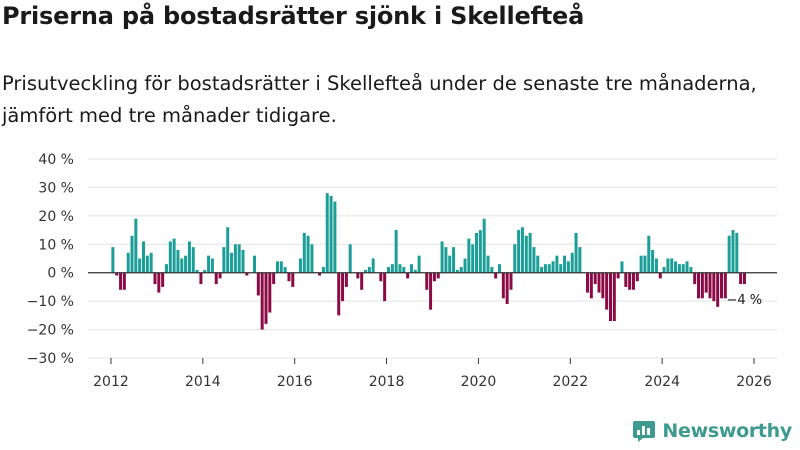 The image size is (800, 450). What do you see at coordinates (56, 217) in the screenshot?
I see `y-tick-label: 20 %` at bounding box center [56, 217].